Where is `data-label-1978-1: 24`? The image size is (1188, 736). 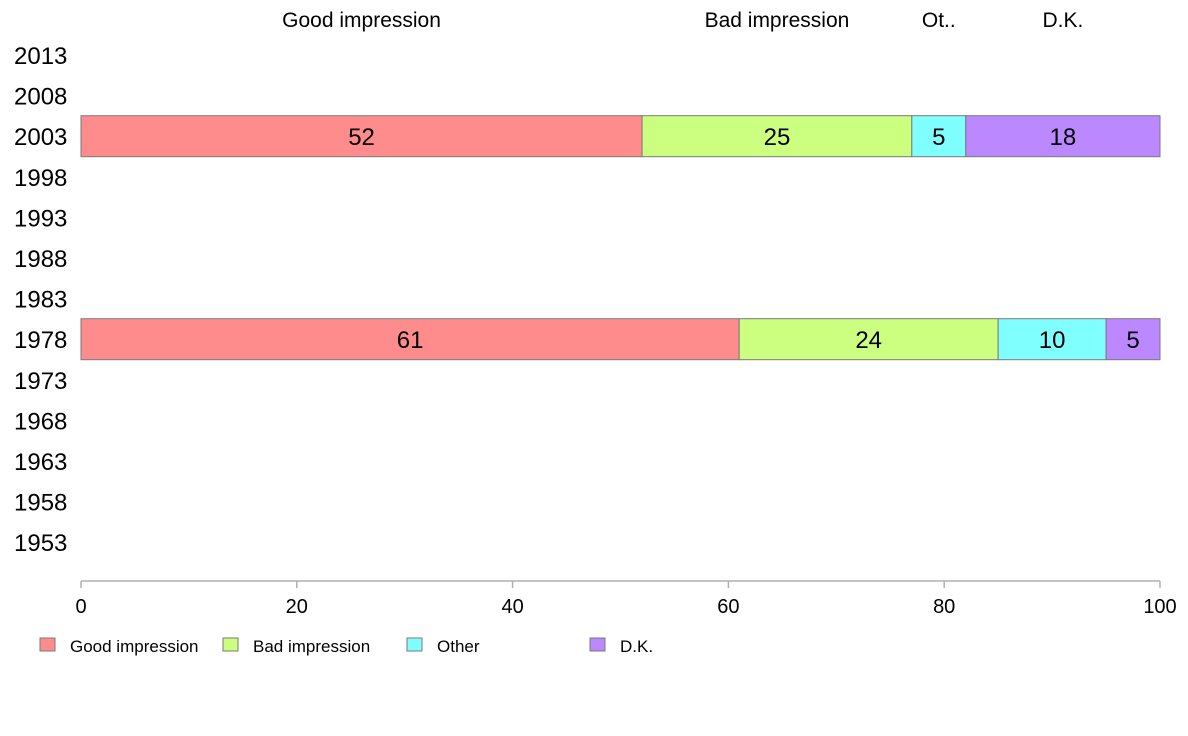 data-label-1978-1: 24 is located at coordinates (868, 340).